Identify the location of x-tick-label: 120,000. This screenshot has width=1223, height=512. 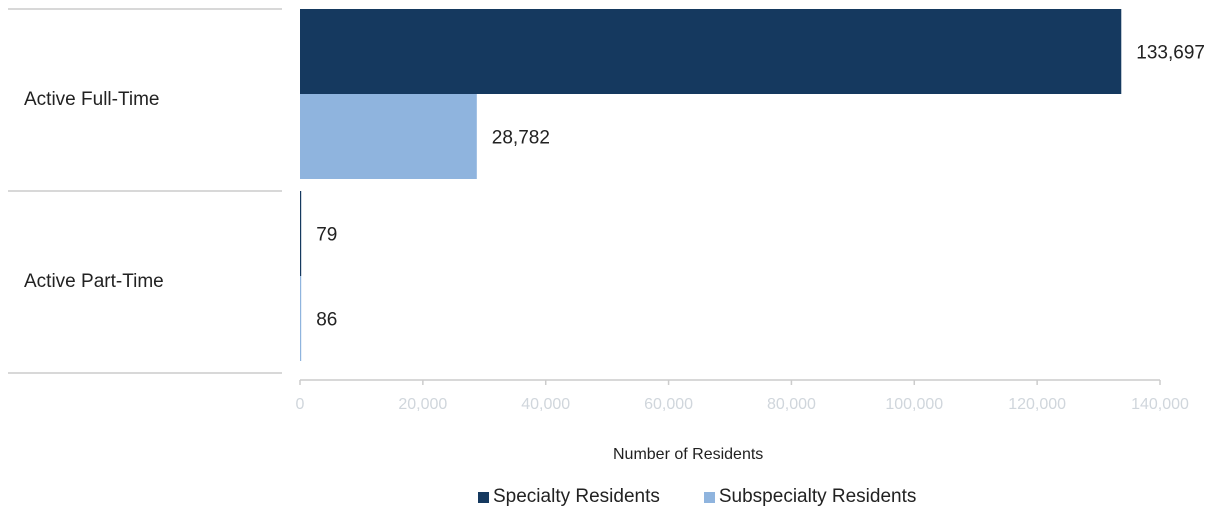
(1037, 404).